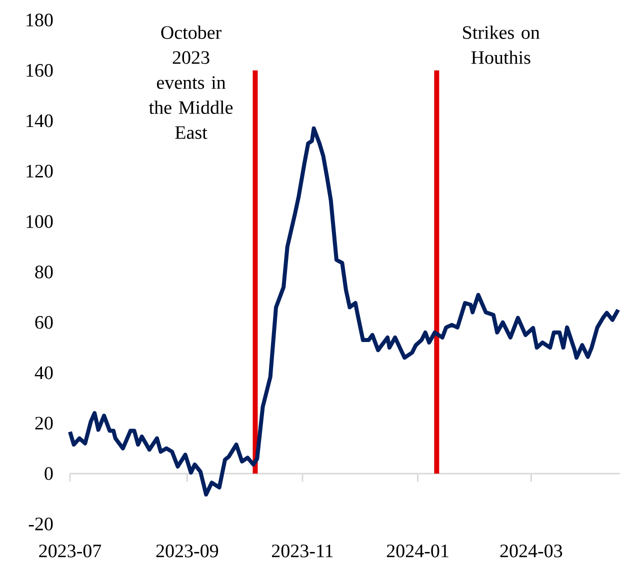  What do you see at coordinates (48, 473) in the screenshot?
I see `y-tick-label: 0` at bounding box center [48, 473].